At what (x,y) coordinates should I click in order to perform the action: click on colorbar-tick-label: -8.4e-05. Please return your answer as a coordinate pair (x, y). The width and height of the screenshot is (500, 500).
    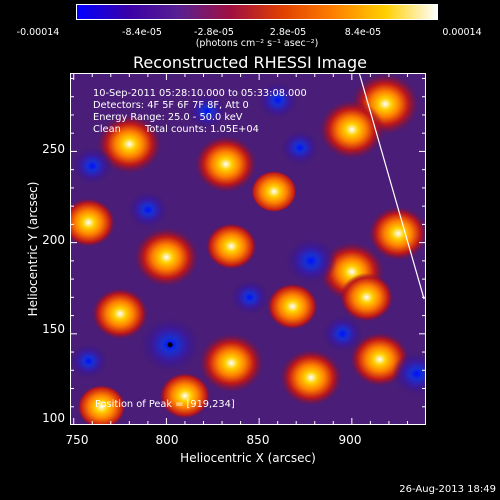
    Looking at the image, I should click on (142, 32).